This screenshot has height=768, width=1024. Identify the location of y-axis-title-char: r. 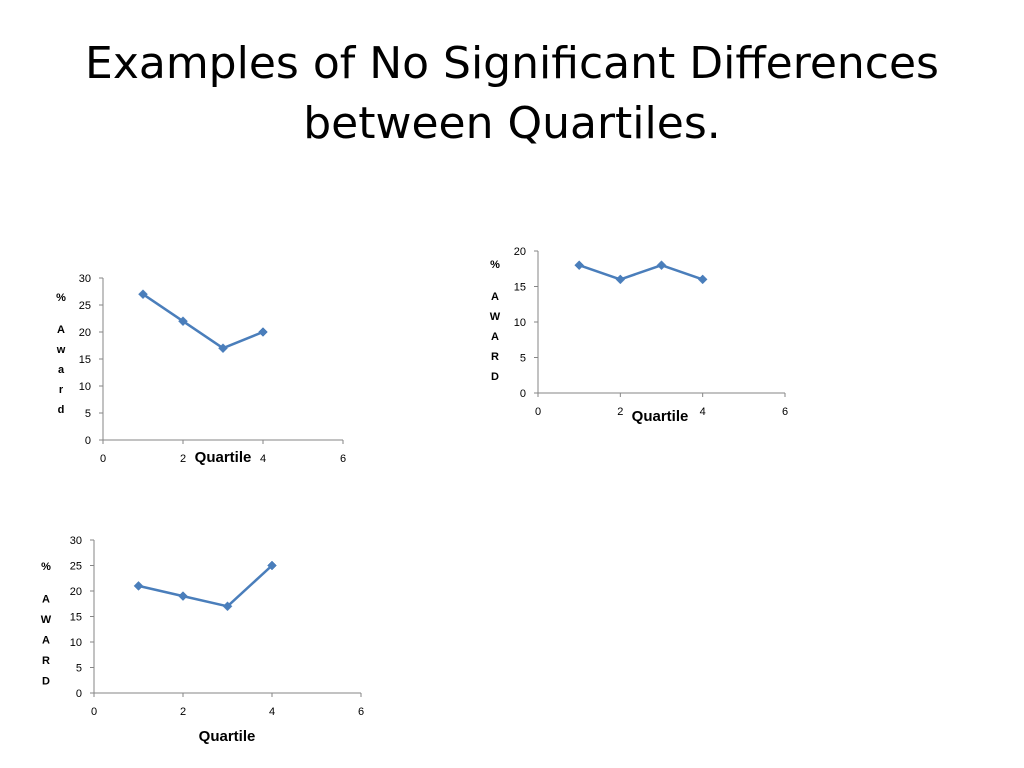
(61, 390).